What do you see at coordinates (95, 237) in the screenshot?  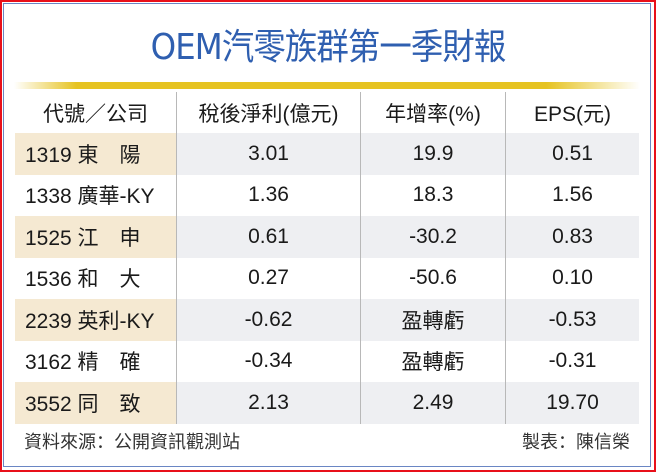 I see `company-cell: 1525 江 申` at bounding box center [95, 237].